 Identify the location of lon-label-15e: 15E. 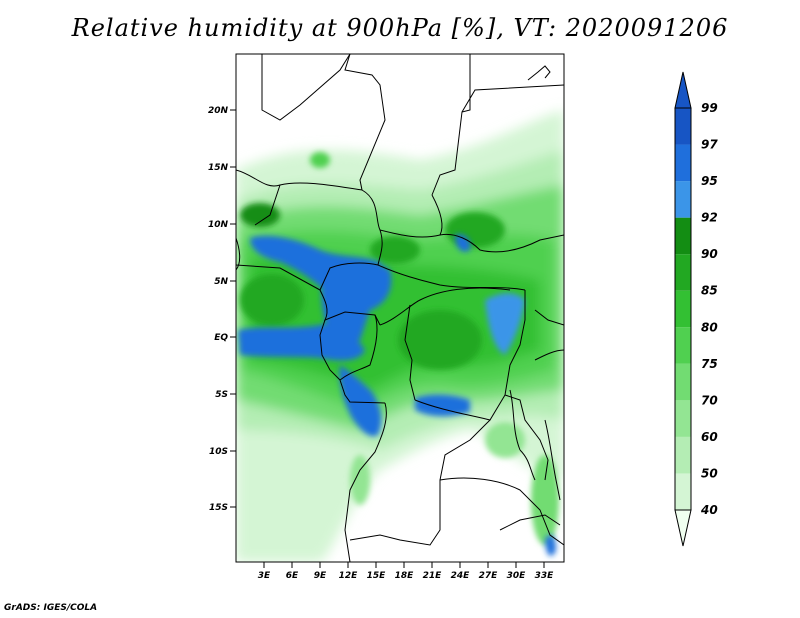
(377, 576).